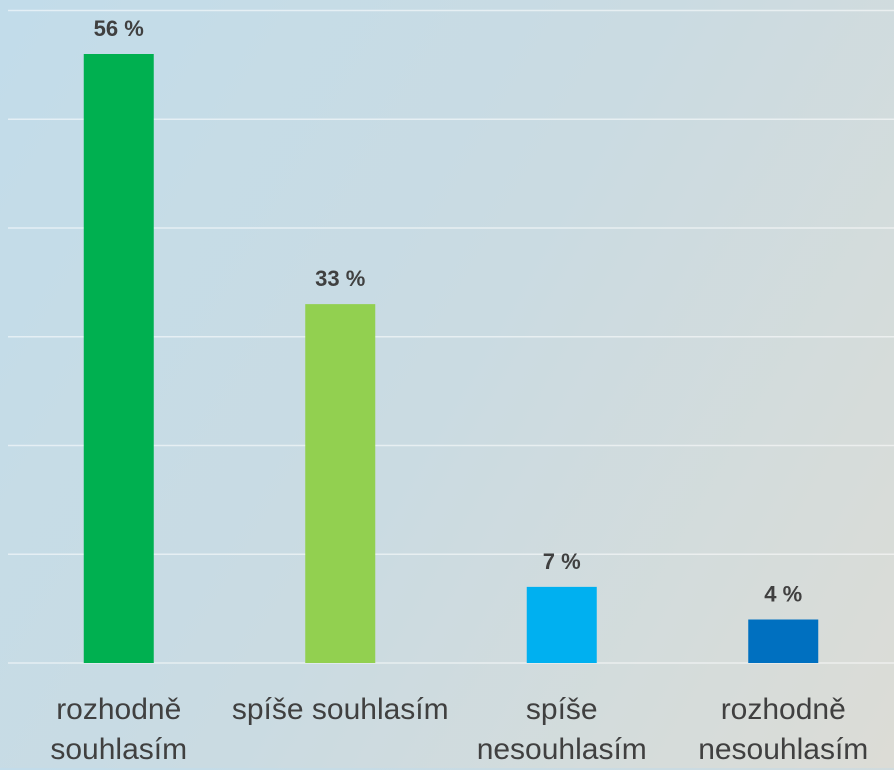 The image size is (894, 770). I want to click on value-label: 56 %, so click(119, 28).